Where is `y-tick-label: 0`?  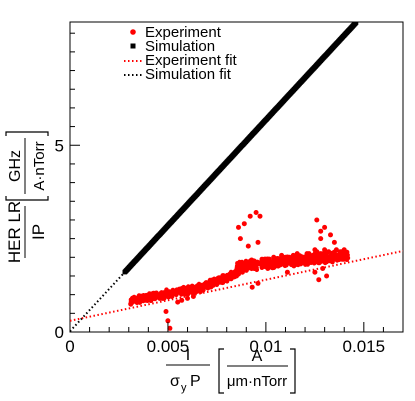 y-tick-label: 0 is located at coordinates (59, 332).